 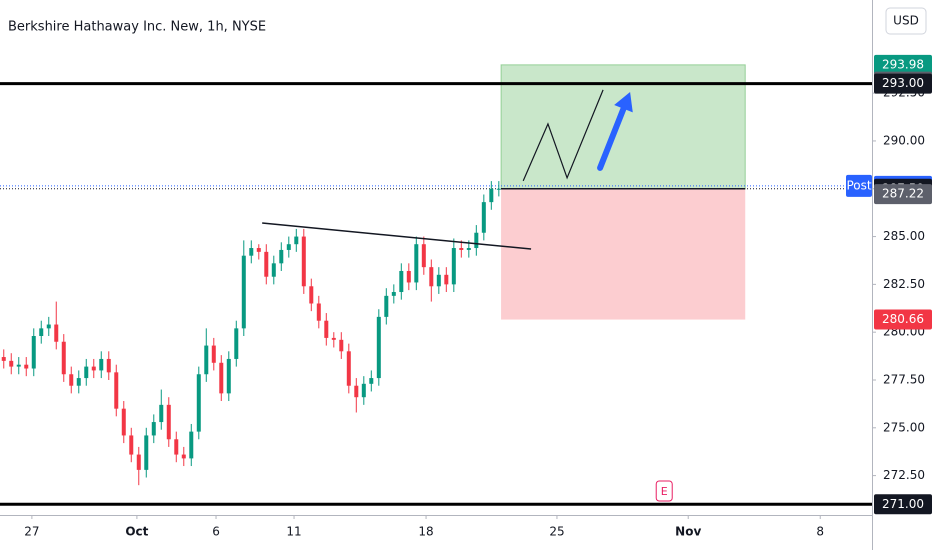 I want to click on currency-button, so click(x=906, y=21).